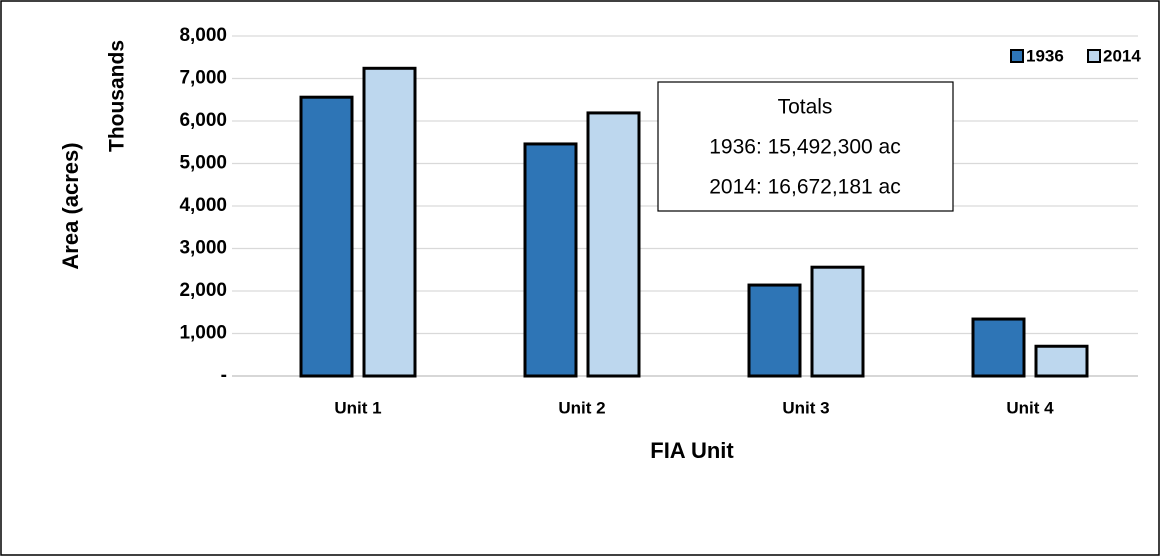  I want to click on y-tick-label: 2,000, so click(203, 290).